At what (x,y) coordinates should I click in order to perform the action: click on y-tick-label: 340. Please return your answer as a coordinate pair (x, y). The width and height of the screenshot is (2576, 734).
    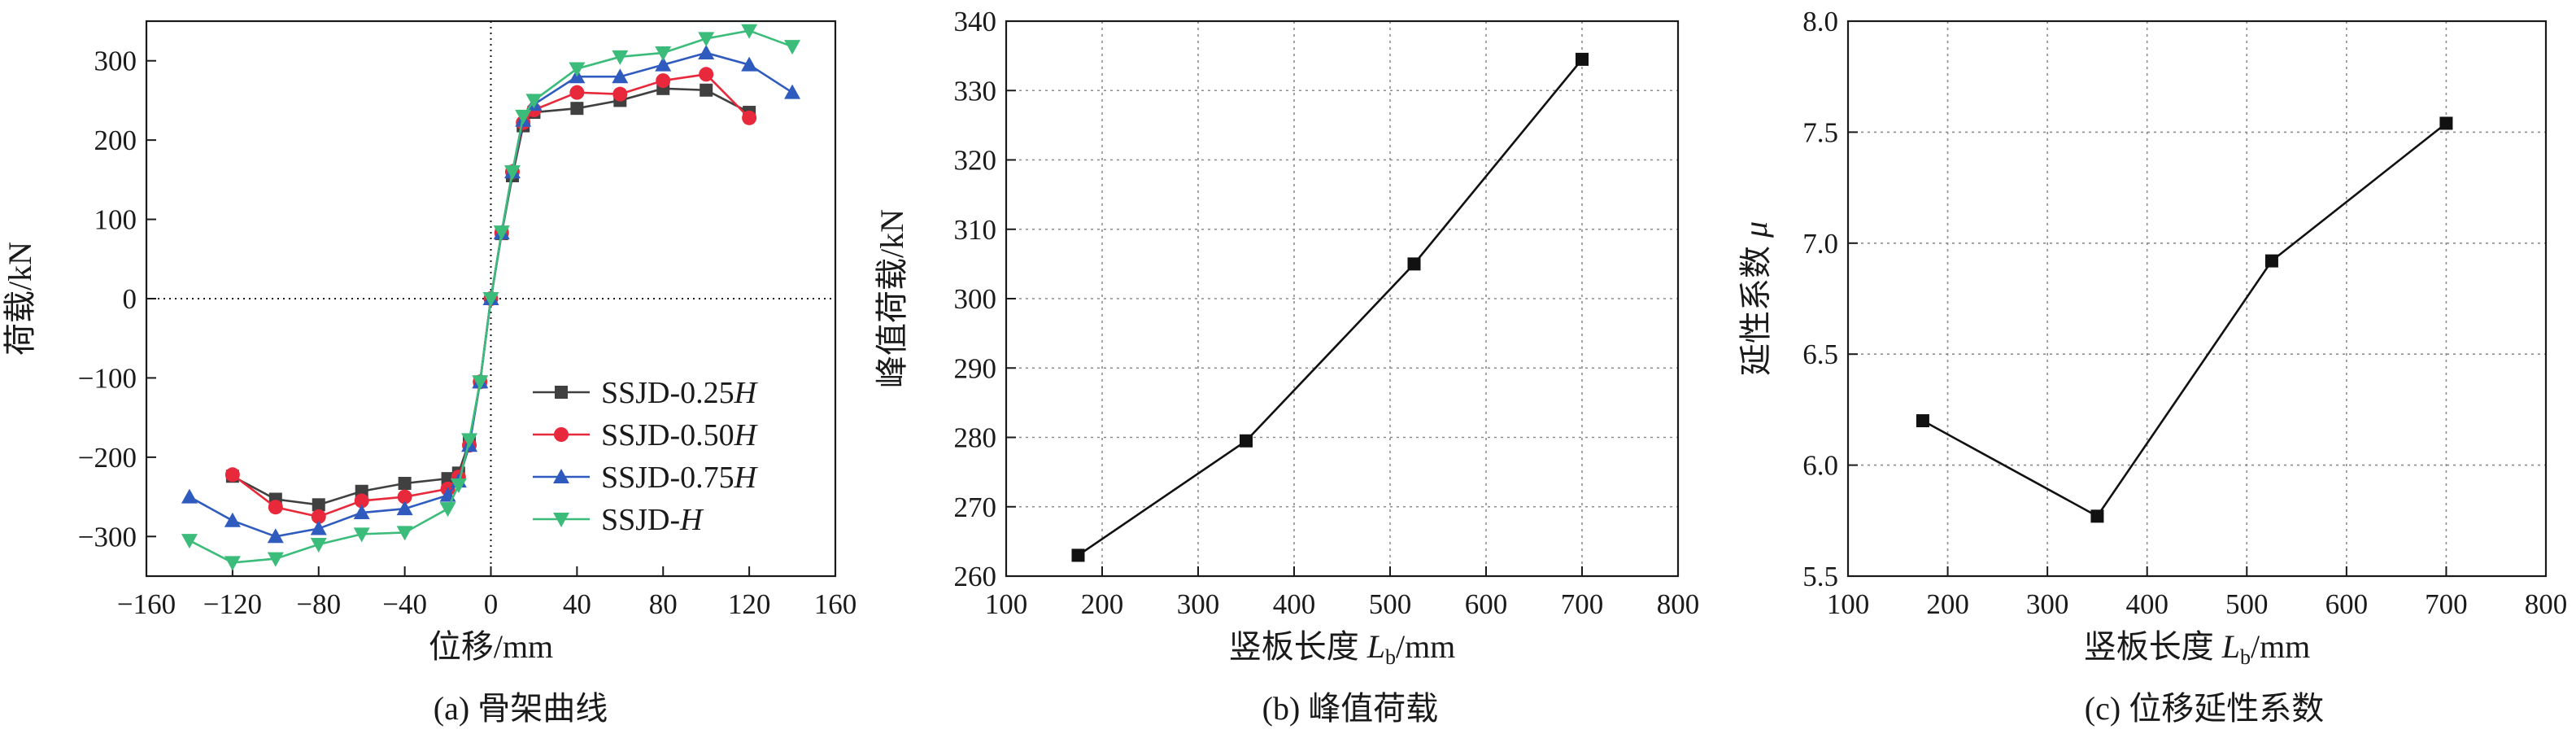
    Looking at the image, I should click on (975, 21).